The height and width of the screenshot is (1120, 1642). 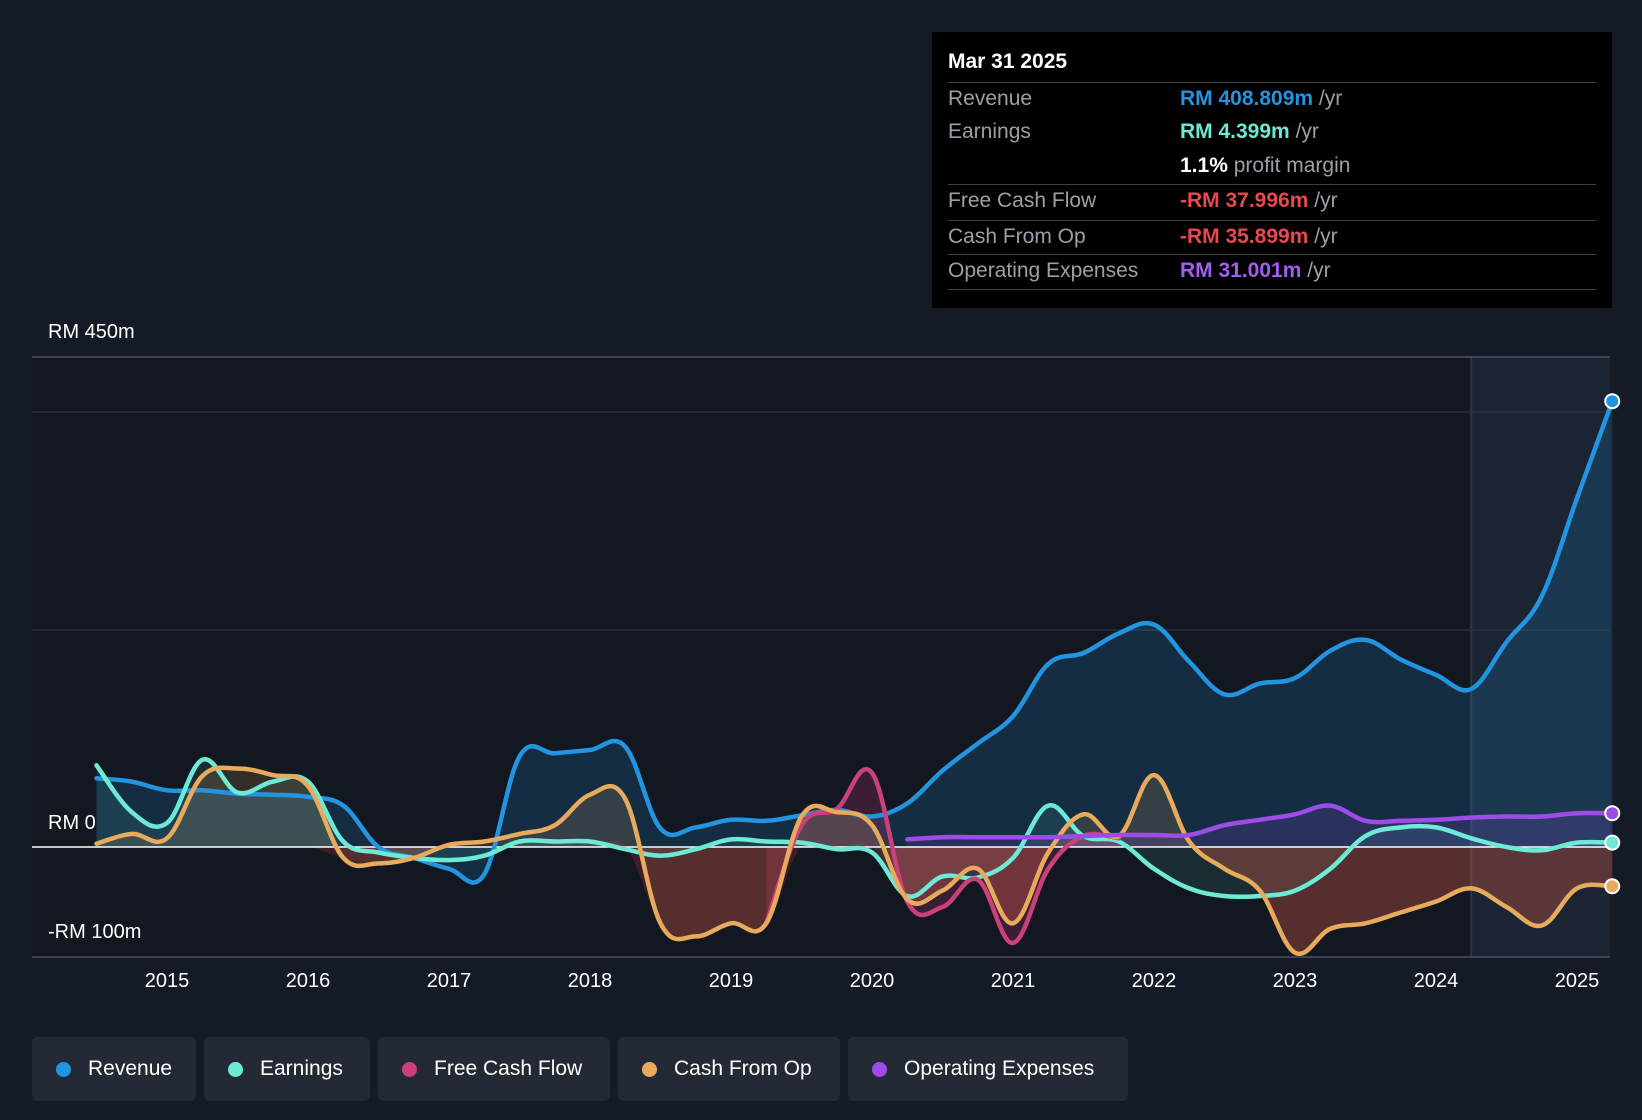 I want to click on tooltip-row-revenue: Revenue RM 408.809m /yr, so click(x=1272, y=99).